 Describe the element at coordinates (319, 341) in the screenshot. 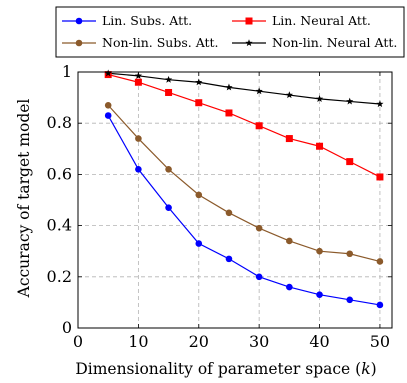

I see `x-tick-label: 40` at that location.